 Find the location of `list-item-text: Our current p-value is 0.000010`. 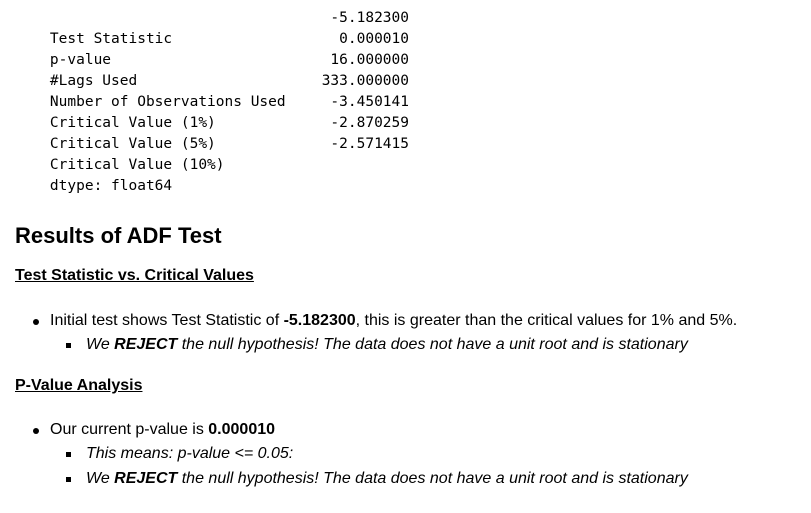

list-item-text: Our current p-value is 0.000010 is located at coordinates (162, 430).